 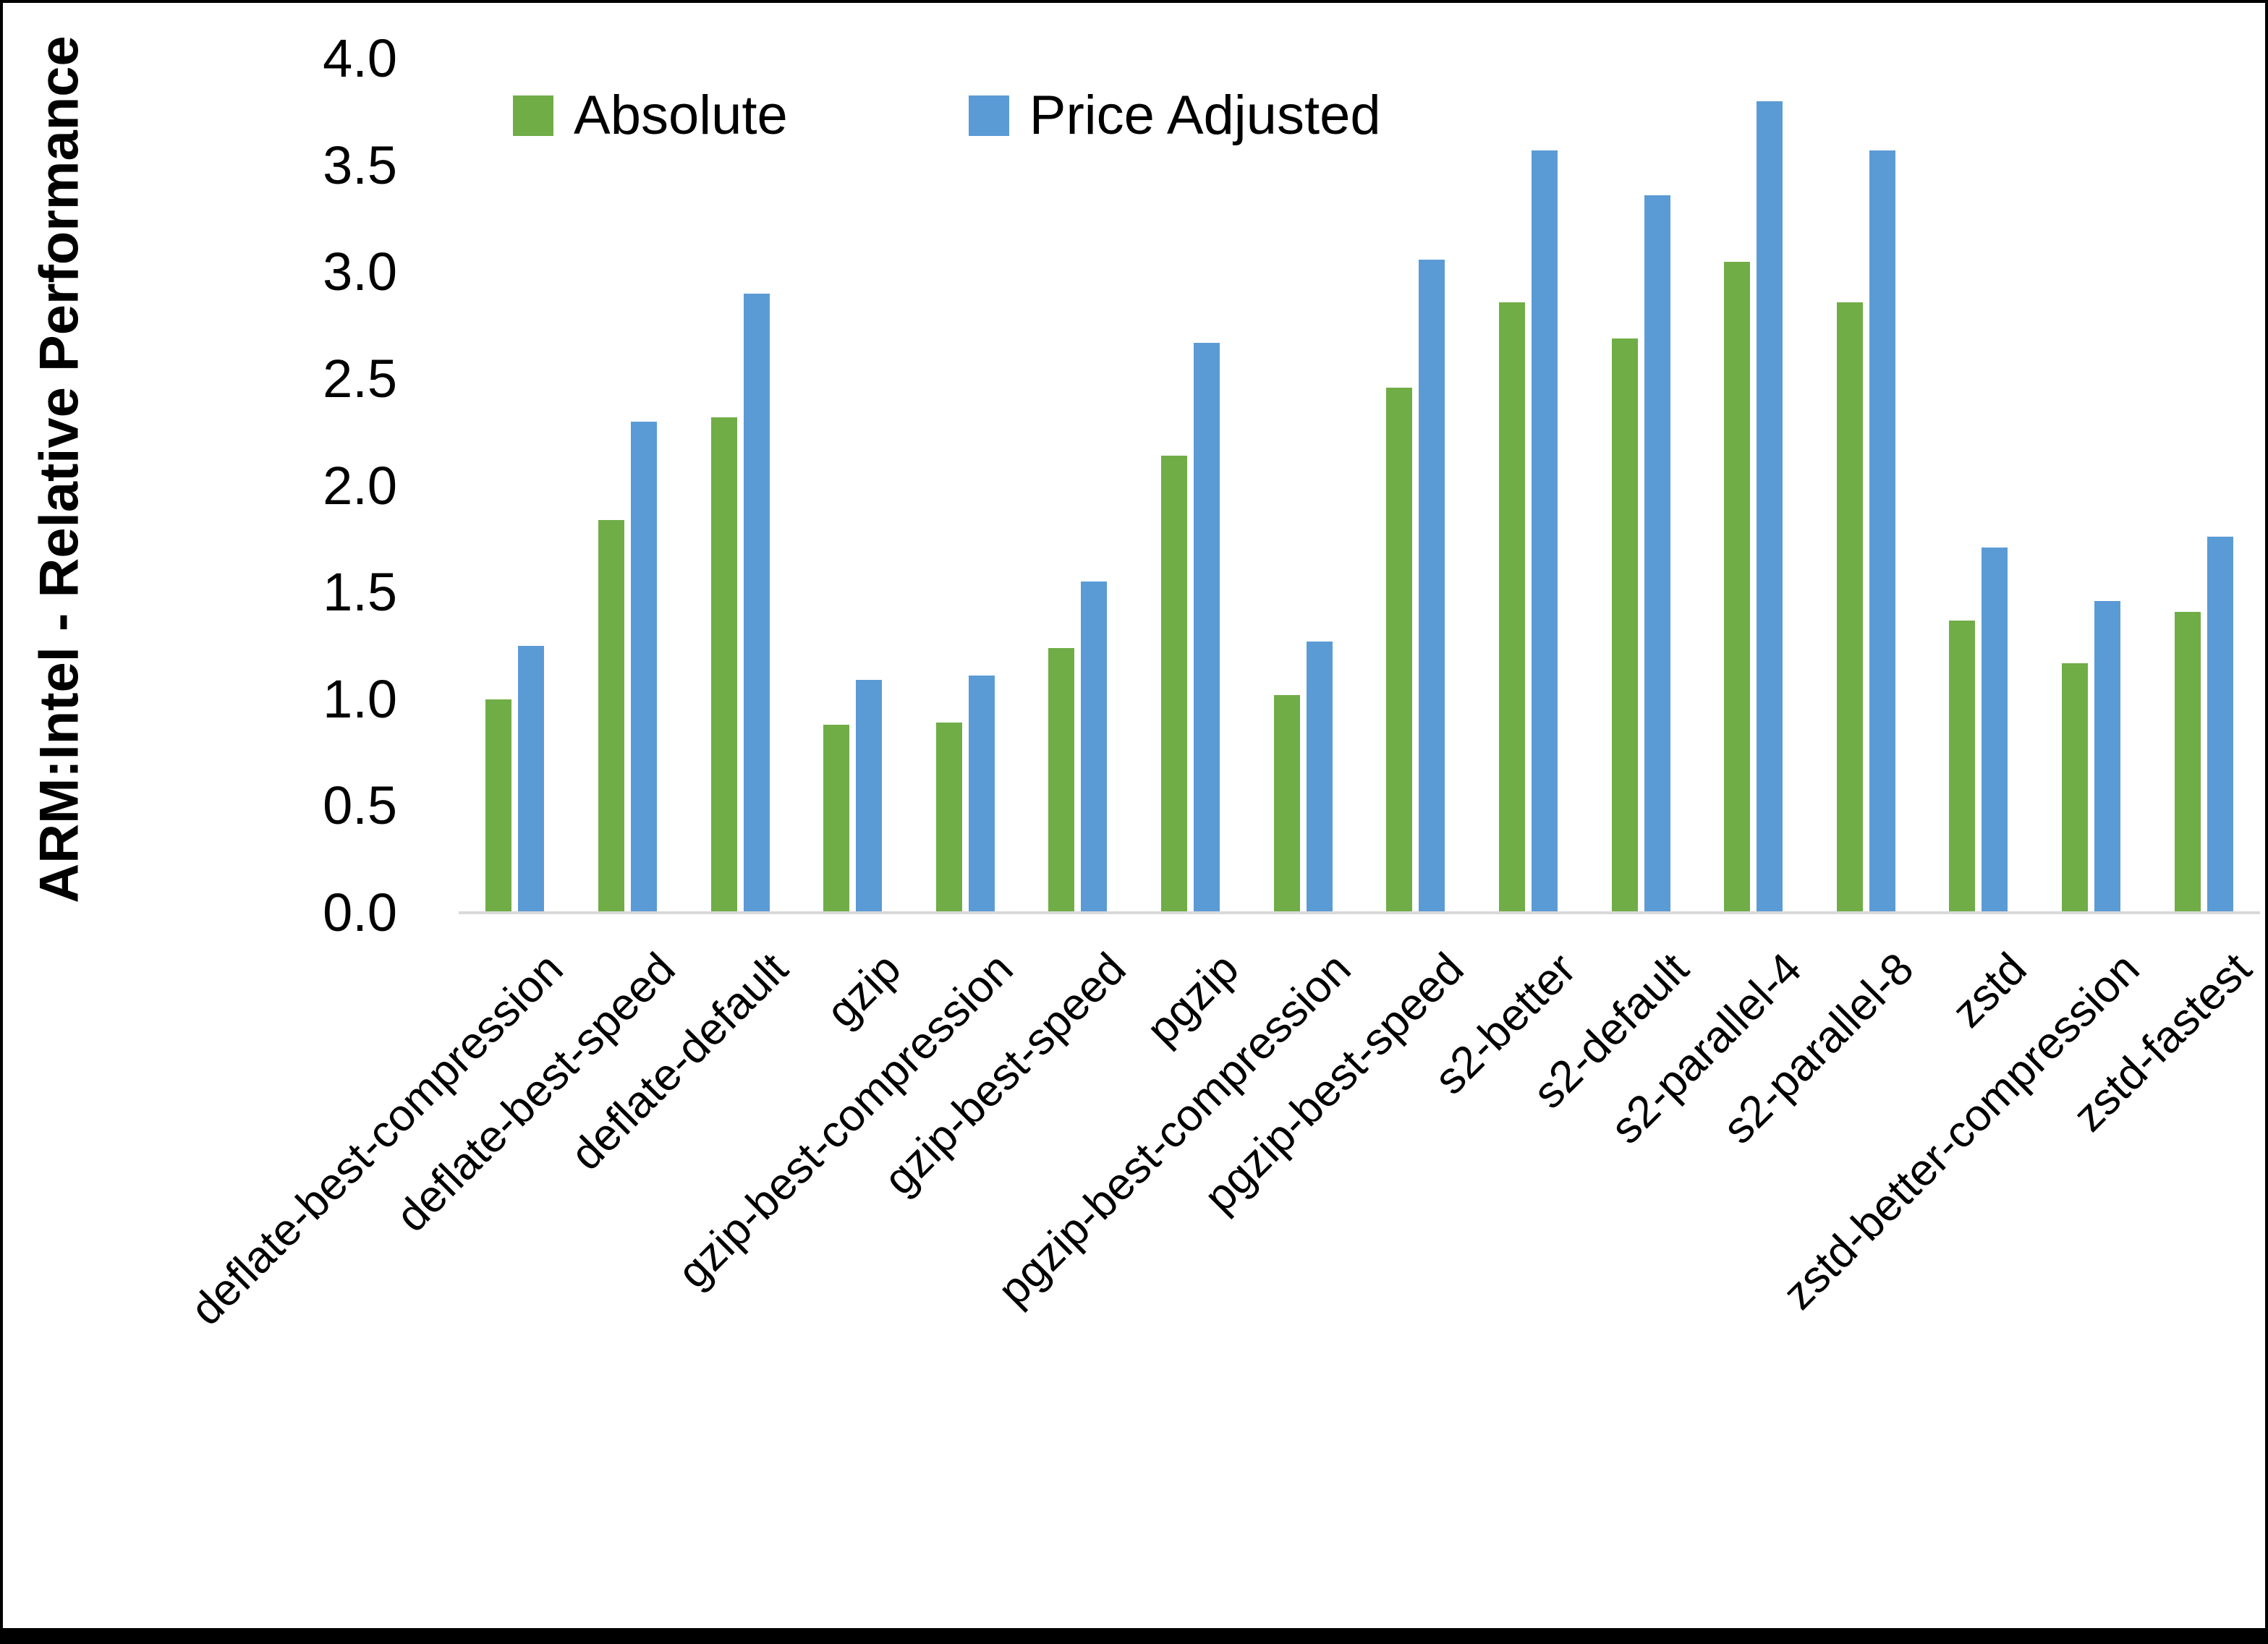 What do you see at coordinates (1207, 627) in the screenshot?
I see `bar-price-adjusted-pgzip` at bounding box center [1207, 627].